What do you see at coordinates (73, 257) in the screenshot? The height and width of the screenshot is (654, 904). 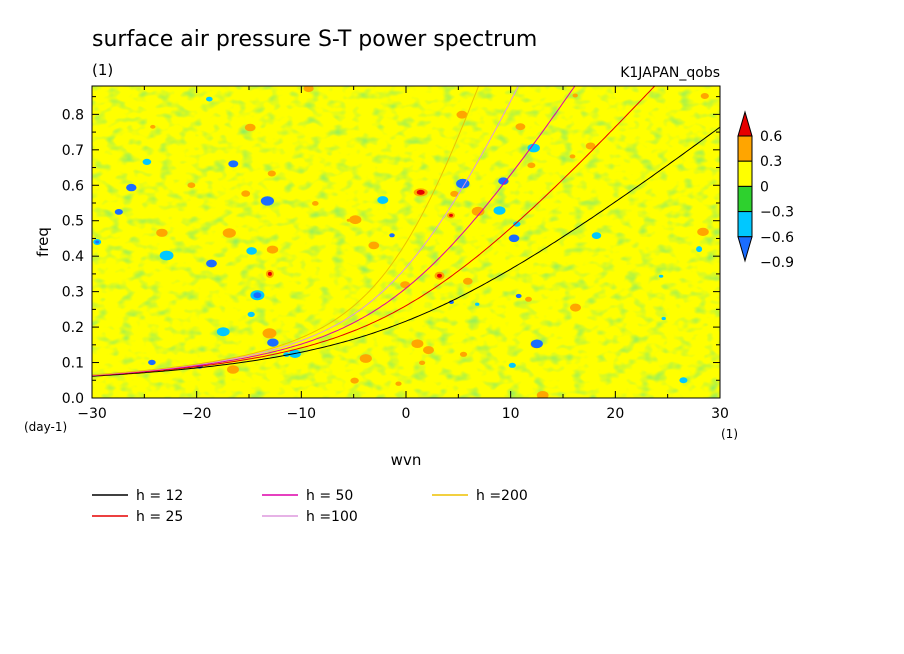 I see `y-tick-label: 0.4` at bounding box center [73, 257].